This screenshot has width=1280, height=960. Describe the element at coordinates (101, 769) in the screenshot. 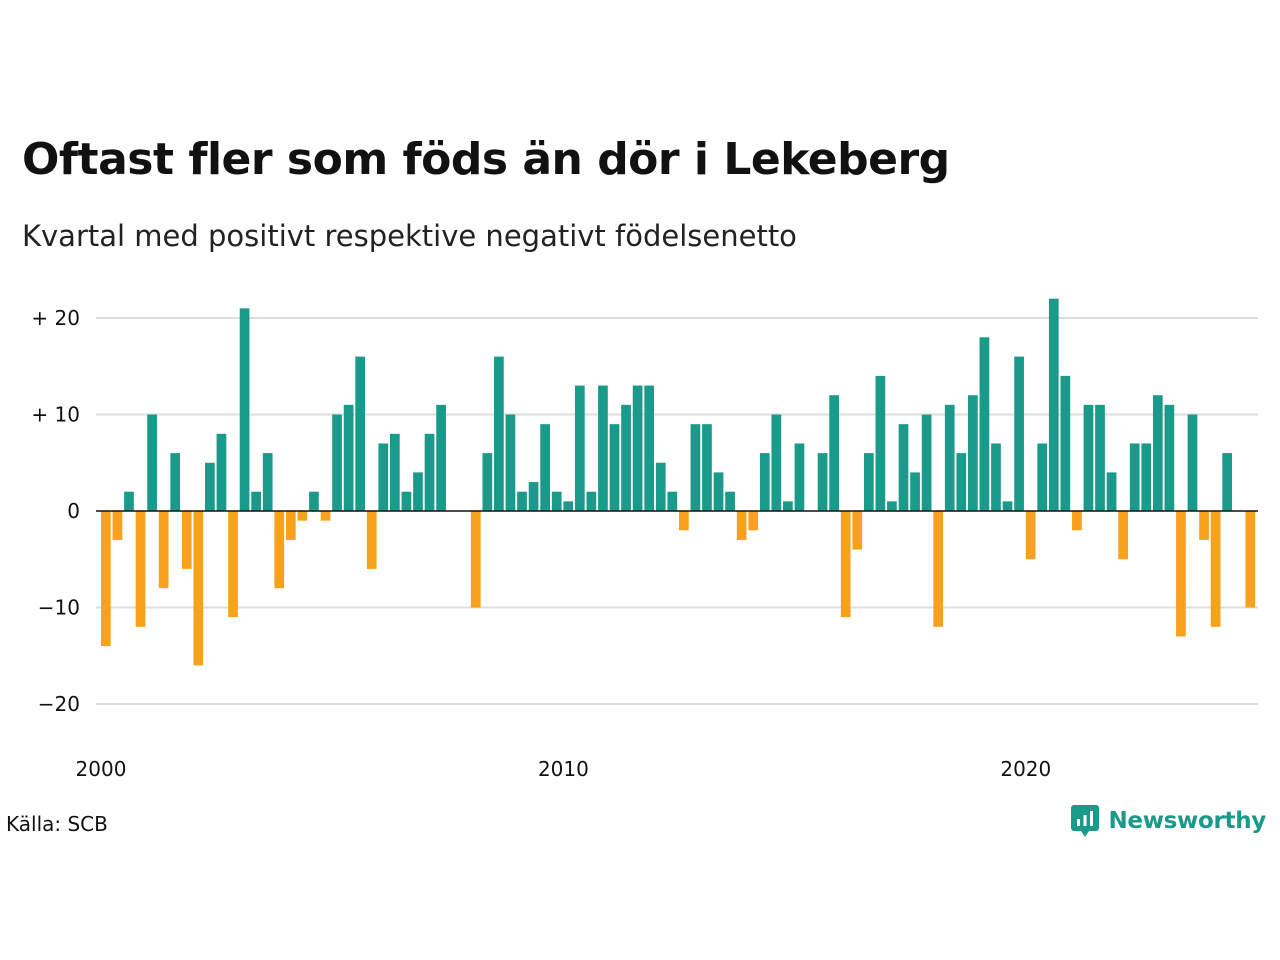

I see `x-tick-label: 2000` at that location.